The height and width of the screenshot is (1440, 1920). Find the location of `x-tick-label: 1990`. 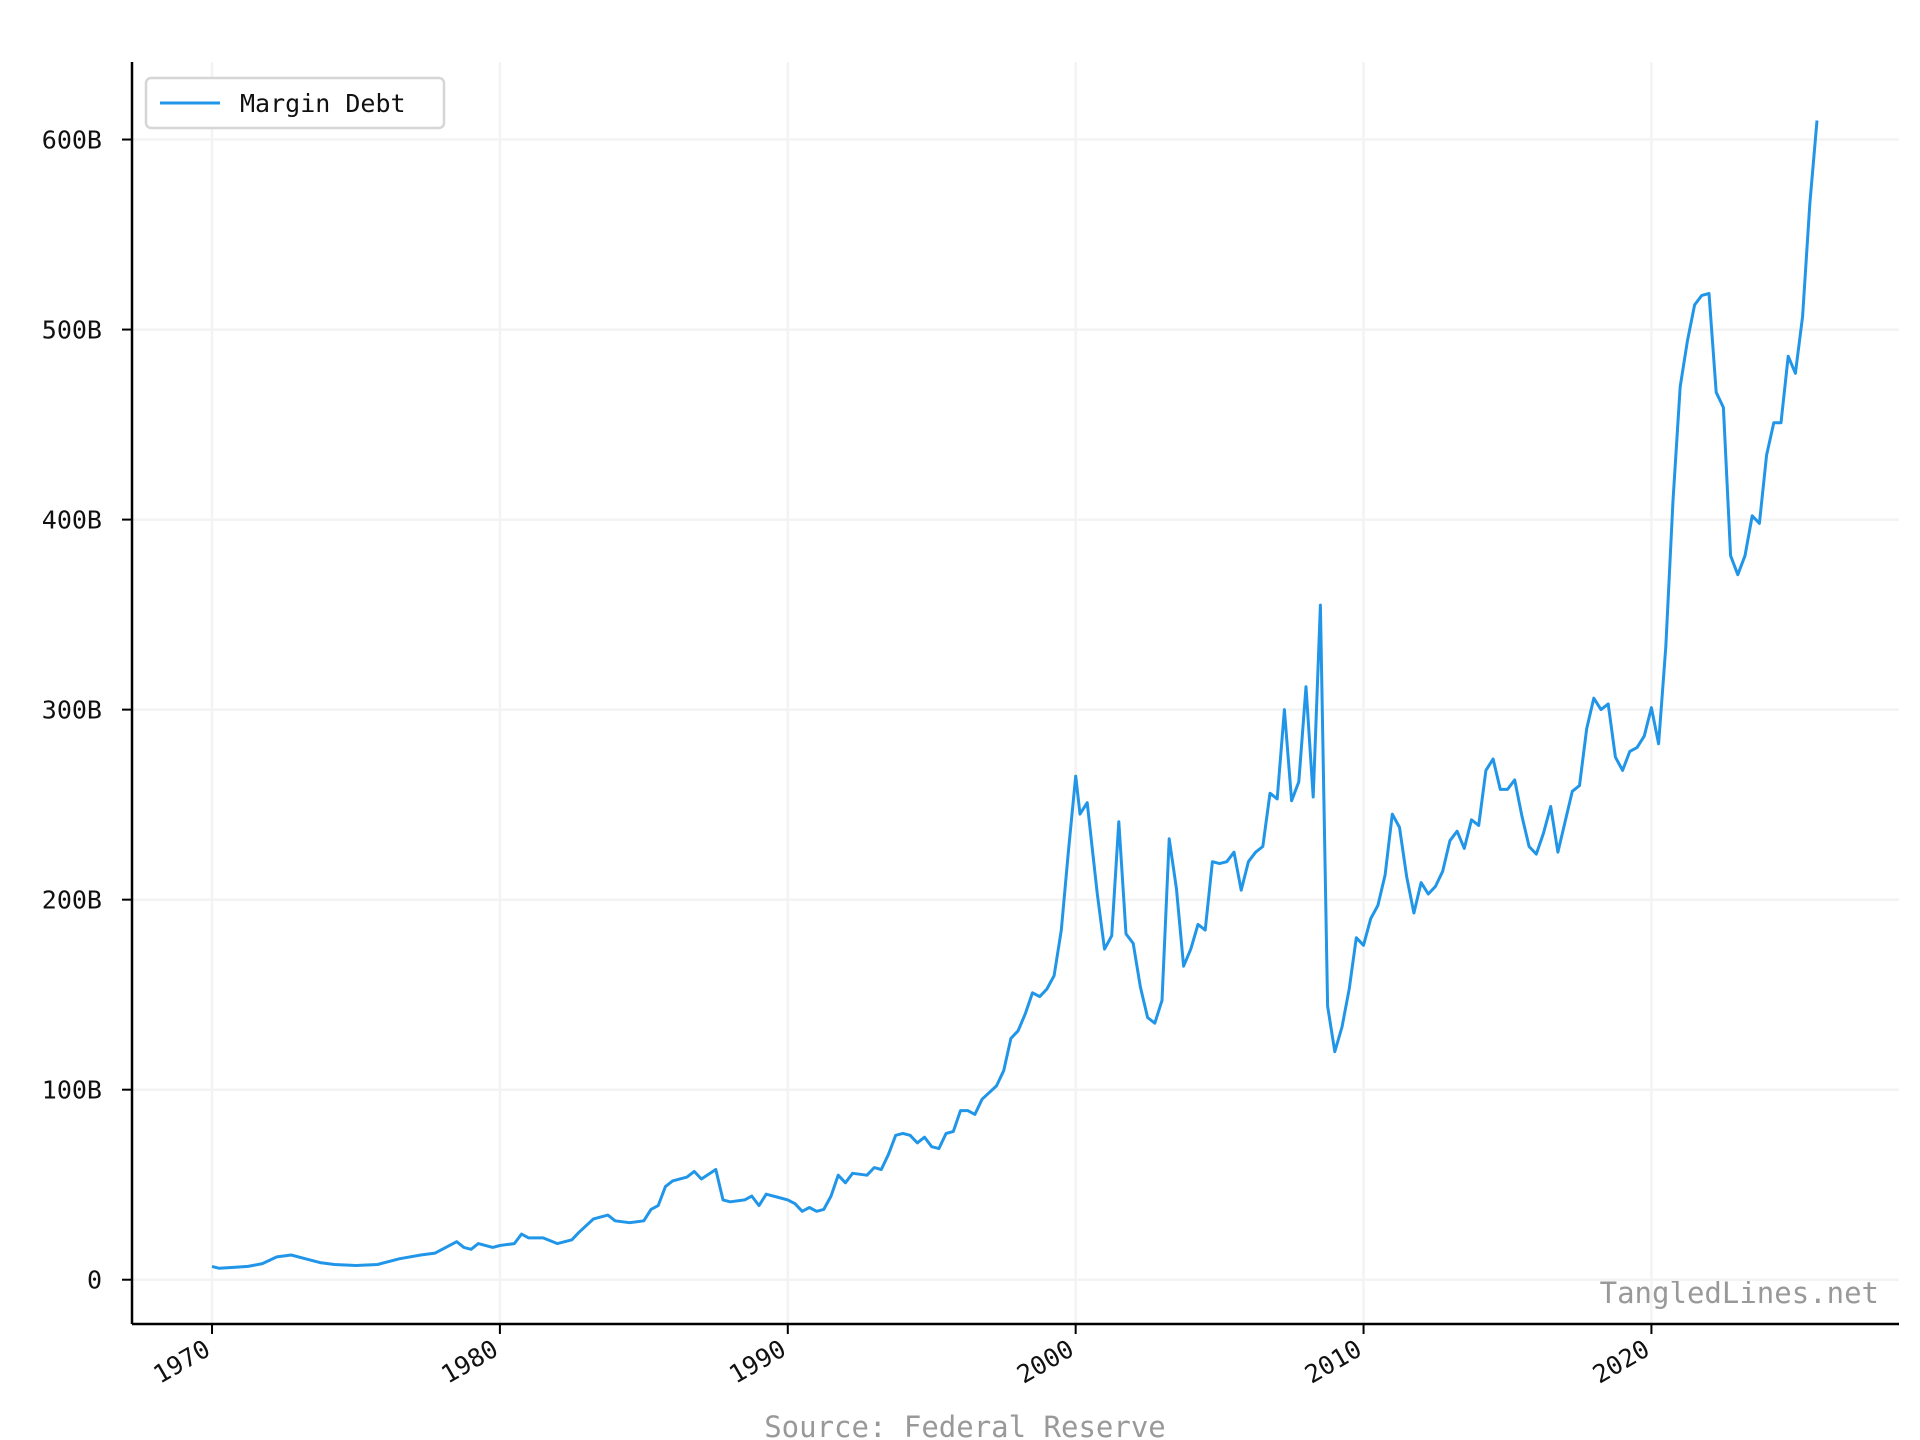

x-tick-label: 1990 is located at coordinates (757, 1361).